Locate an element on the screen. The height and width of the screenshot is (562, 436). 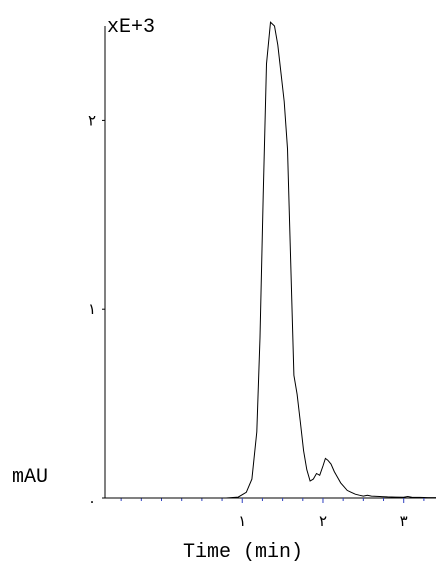
x-tick-label: ١ is located at coordinates (242, 521).